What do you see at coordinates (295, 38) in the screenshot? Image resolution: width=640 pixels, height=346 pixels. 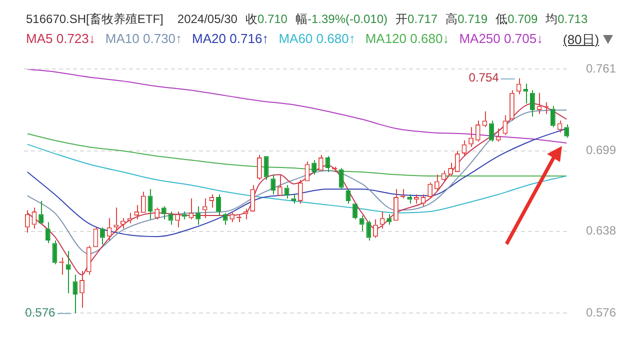 I see `text: MA60` at bounding box center [295, 38].